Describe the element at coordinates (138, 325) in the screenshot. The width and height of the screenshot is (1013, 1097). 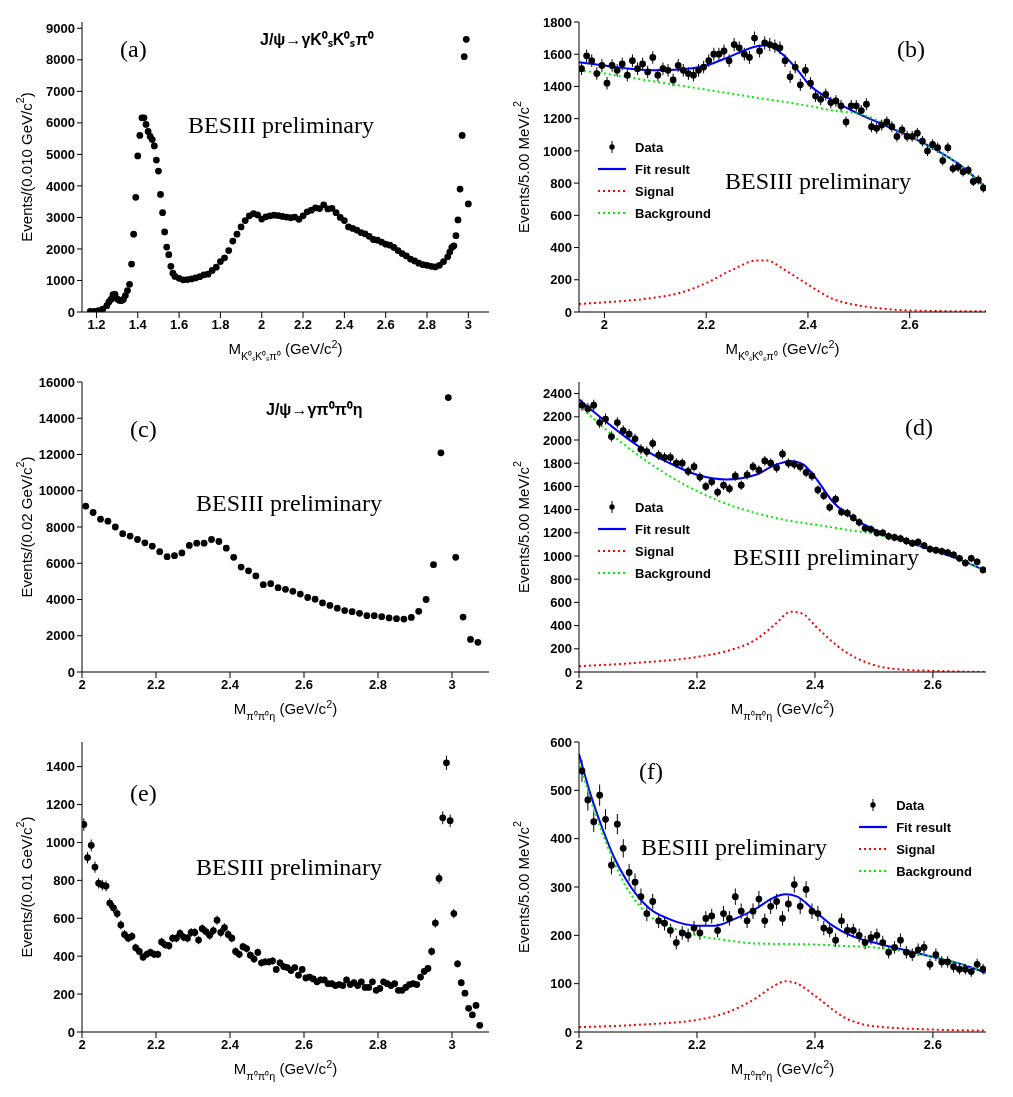
I see `x-tick-label: 1.4` at that location.